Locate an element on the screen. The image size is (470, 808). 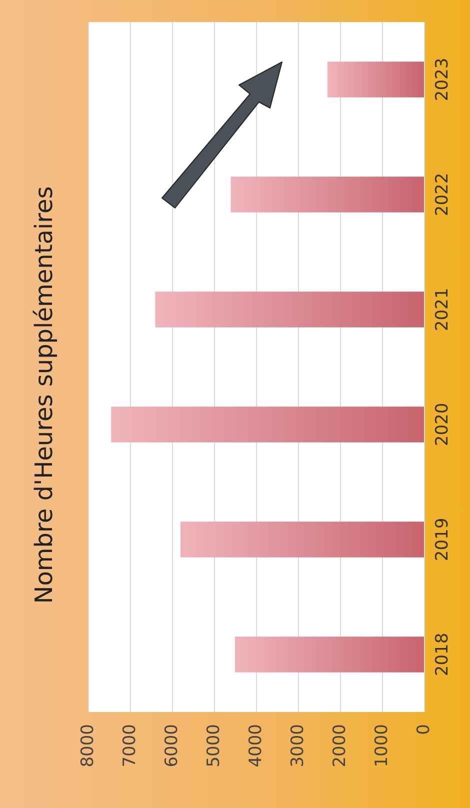
x-tick-label: 5000 is located at coordinates (214, 746).